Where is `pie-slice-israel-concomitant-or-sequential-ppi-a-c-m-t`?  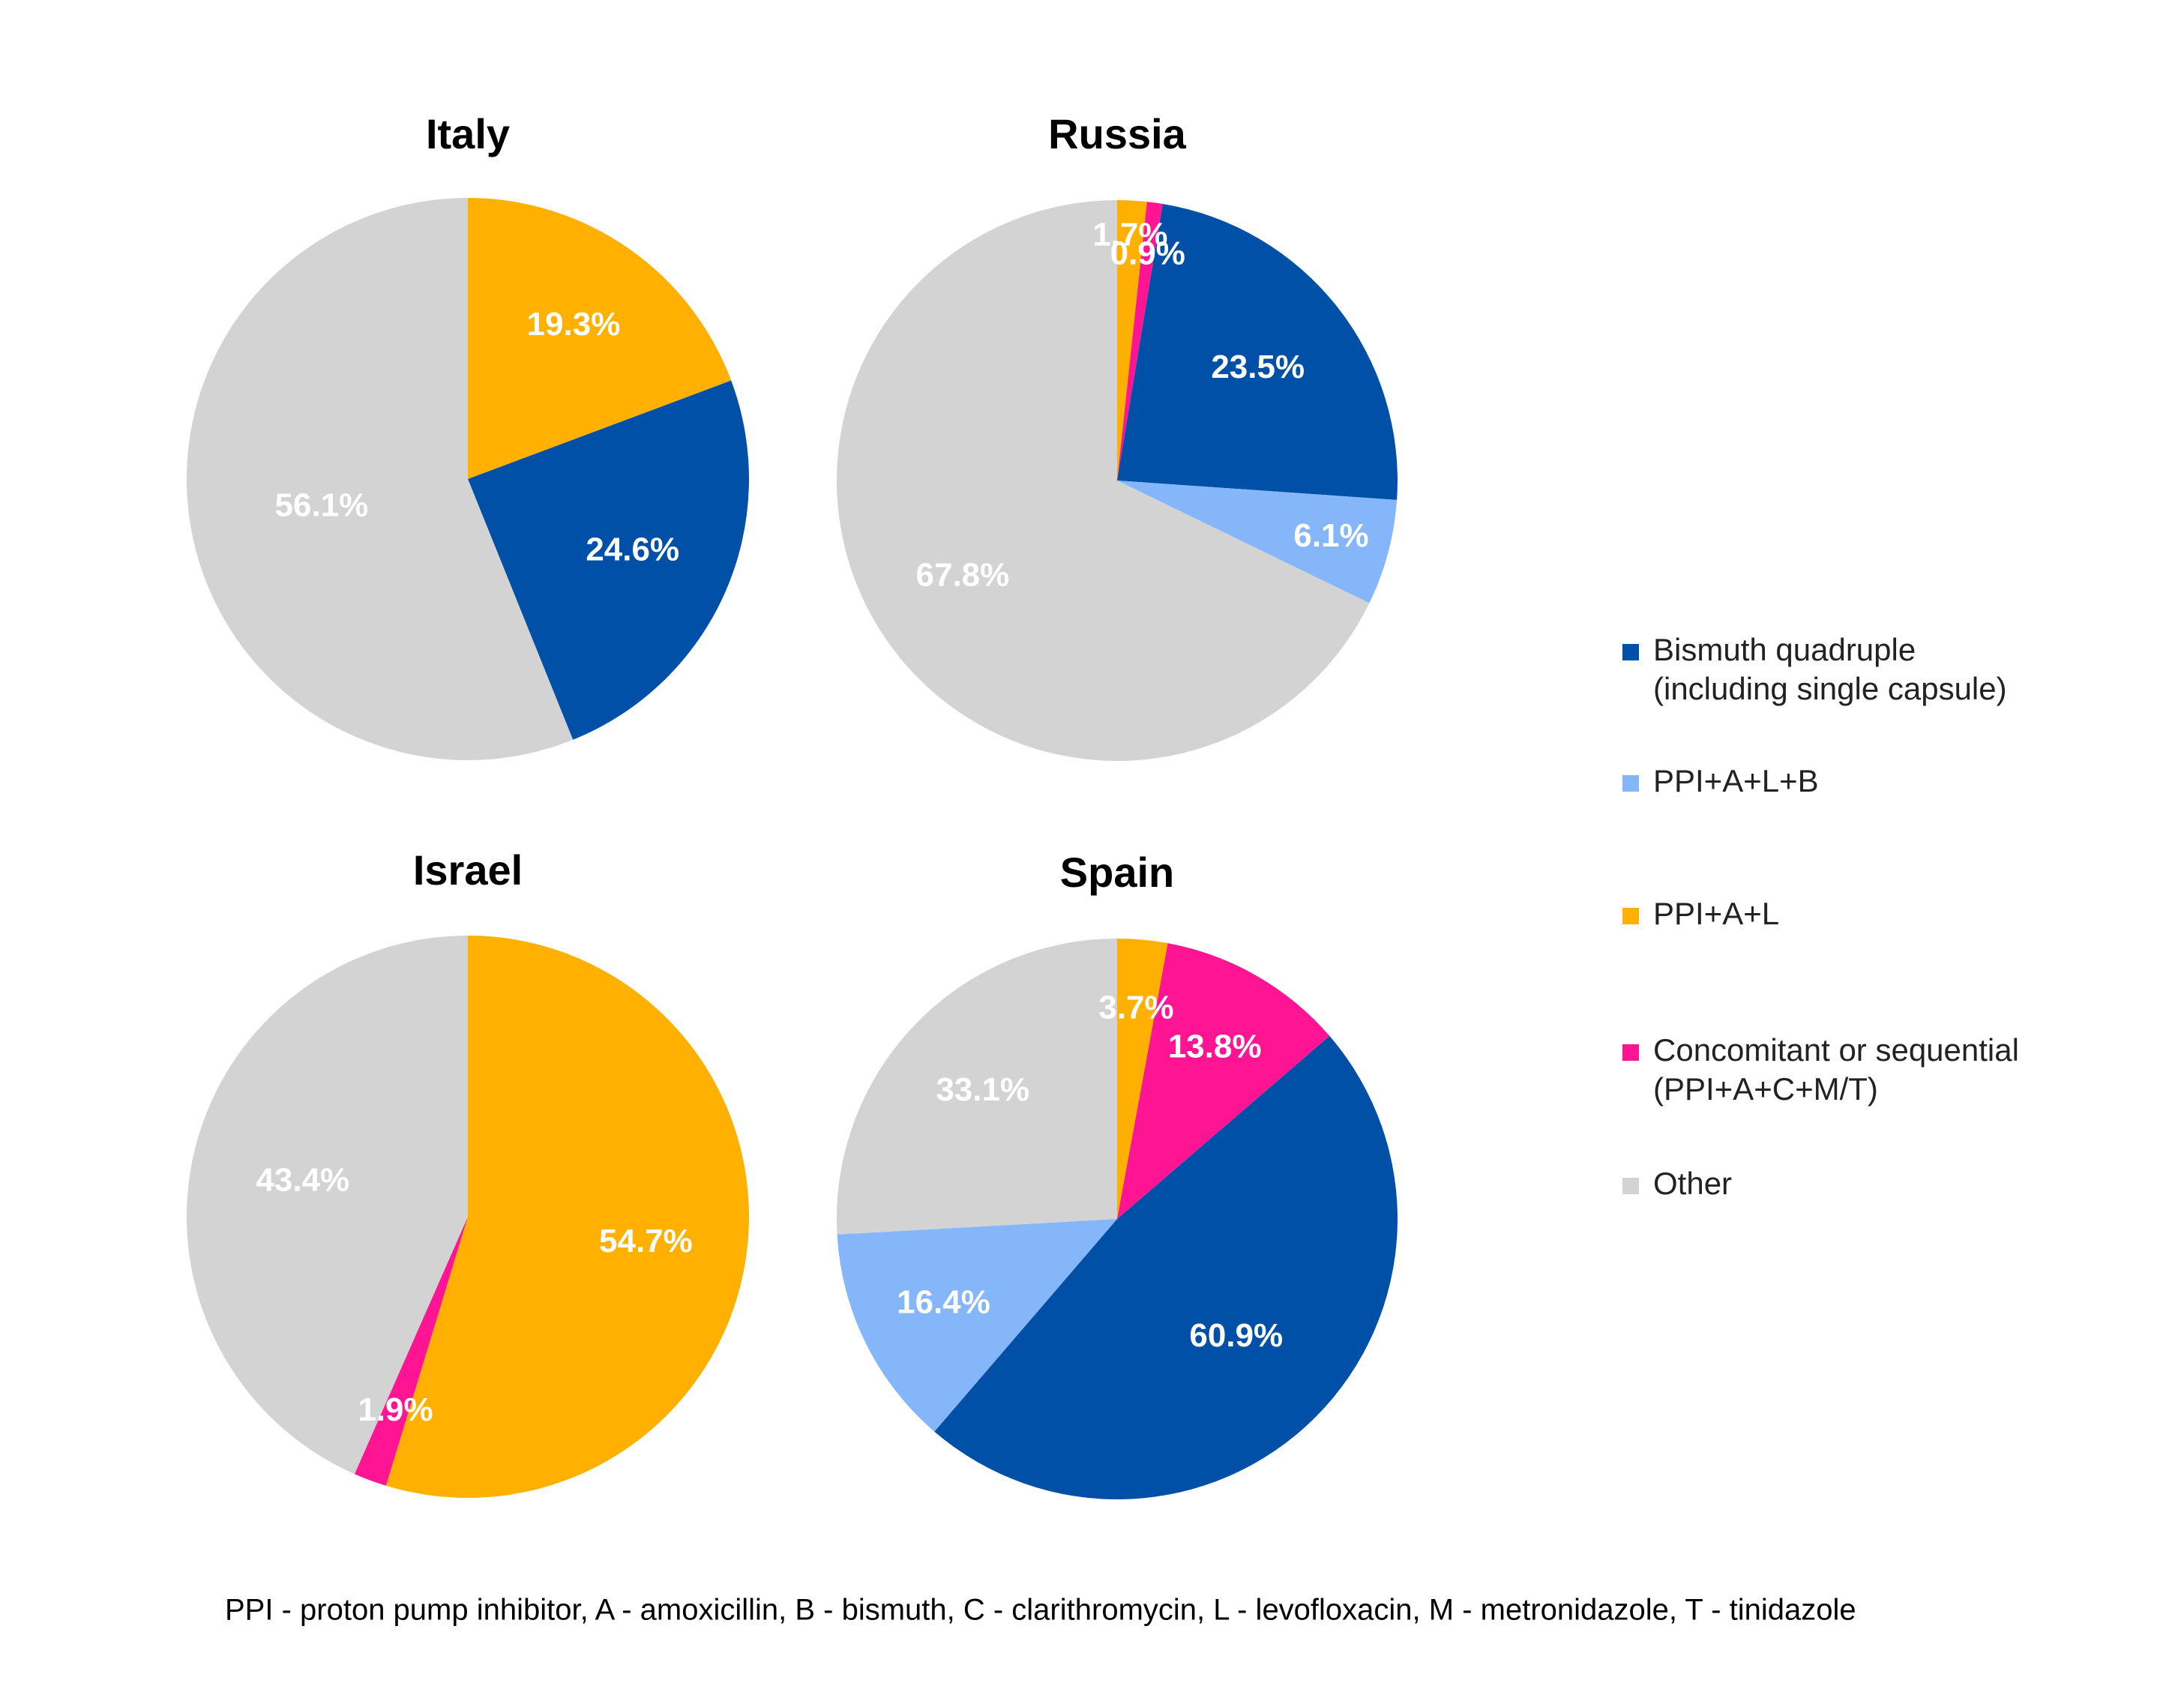 pie-slice-israel-concomitant-or-sequential-ppi-a-c-m-t is located at coordinates (411, 1352).